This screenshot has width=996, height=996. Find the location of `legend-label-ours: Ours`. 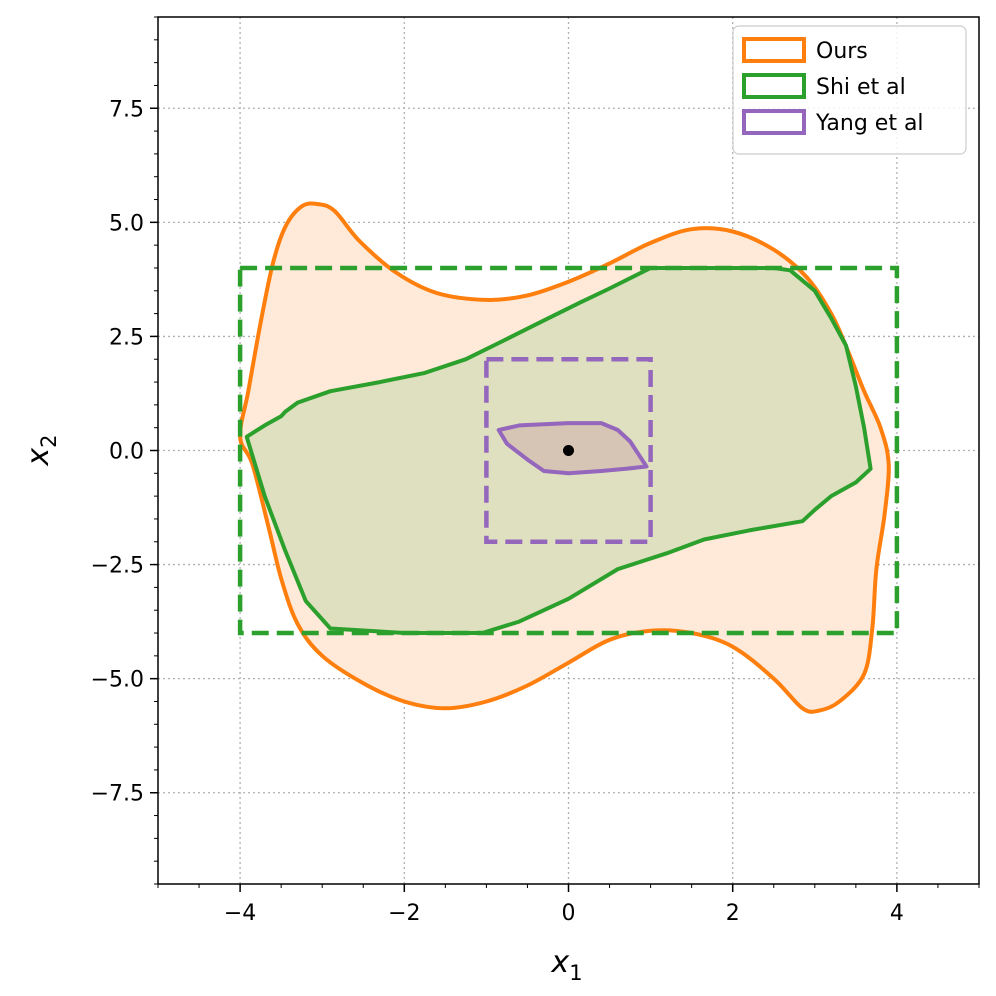

legend-label-ours: Ours is located at coordinates (842, 51).